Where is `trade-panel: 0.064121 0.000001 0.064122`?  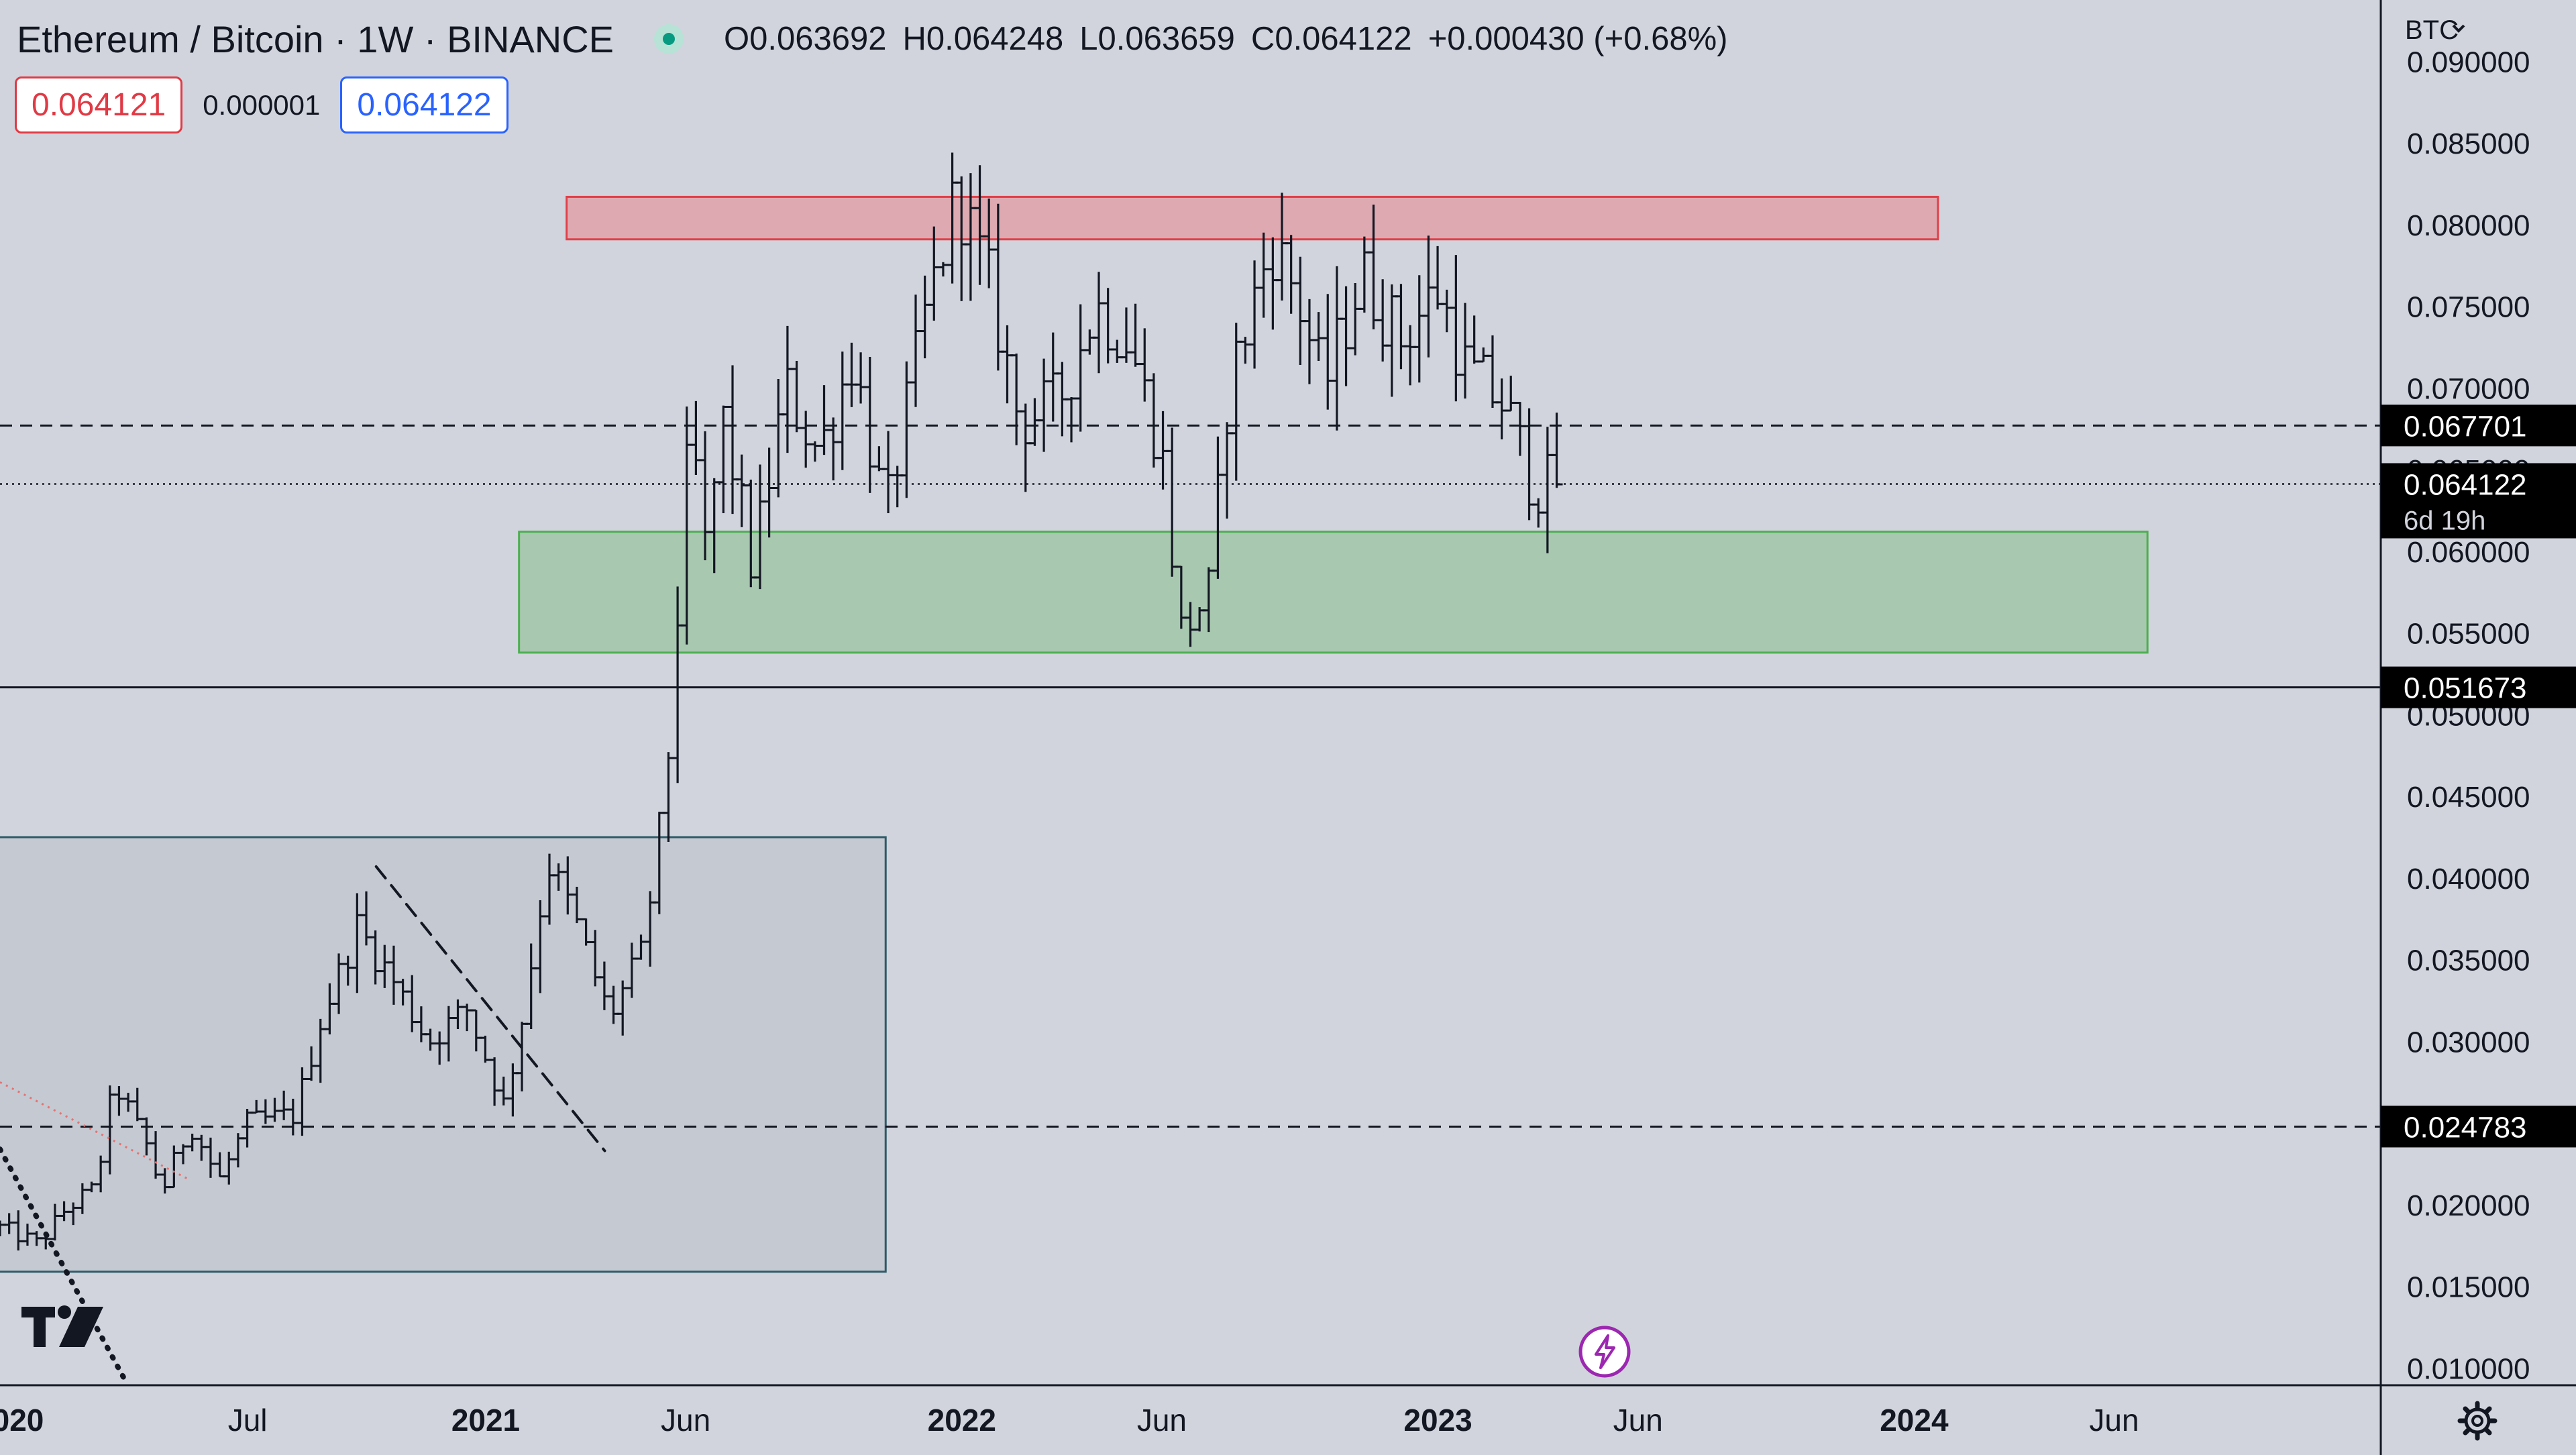
trade-panel: 0.064121 0.000001 0.064122 is located at coordinates (261, 104).